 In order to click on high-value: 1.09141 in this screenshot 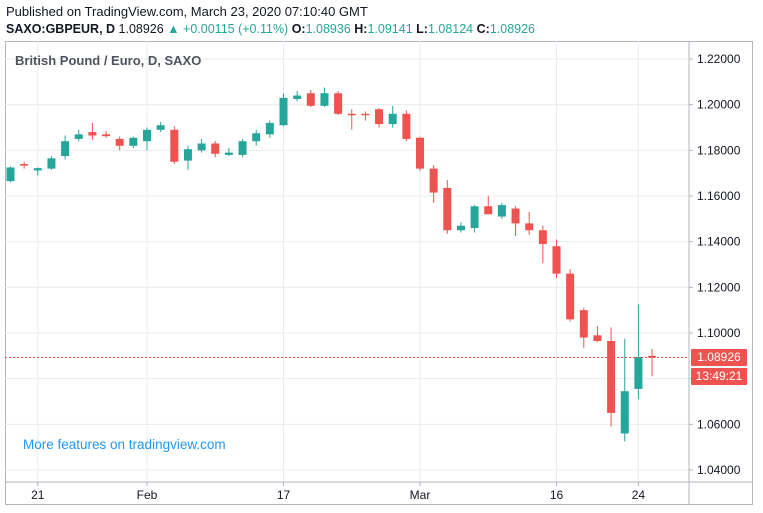, I will do `click(390, 29)`.